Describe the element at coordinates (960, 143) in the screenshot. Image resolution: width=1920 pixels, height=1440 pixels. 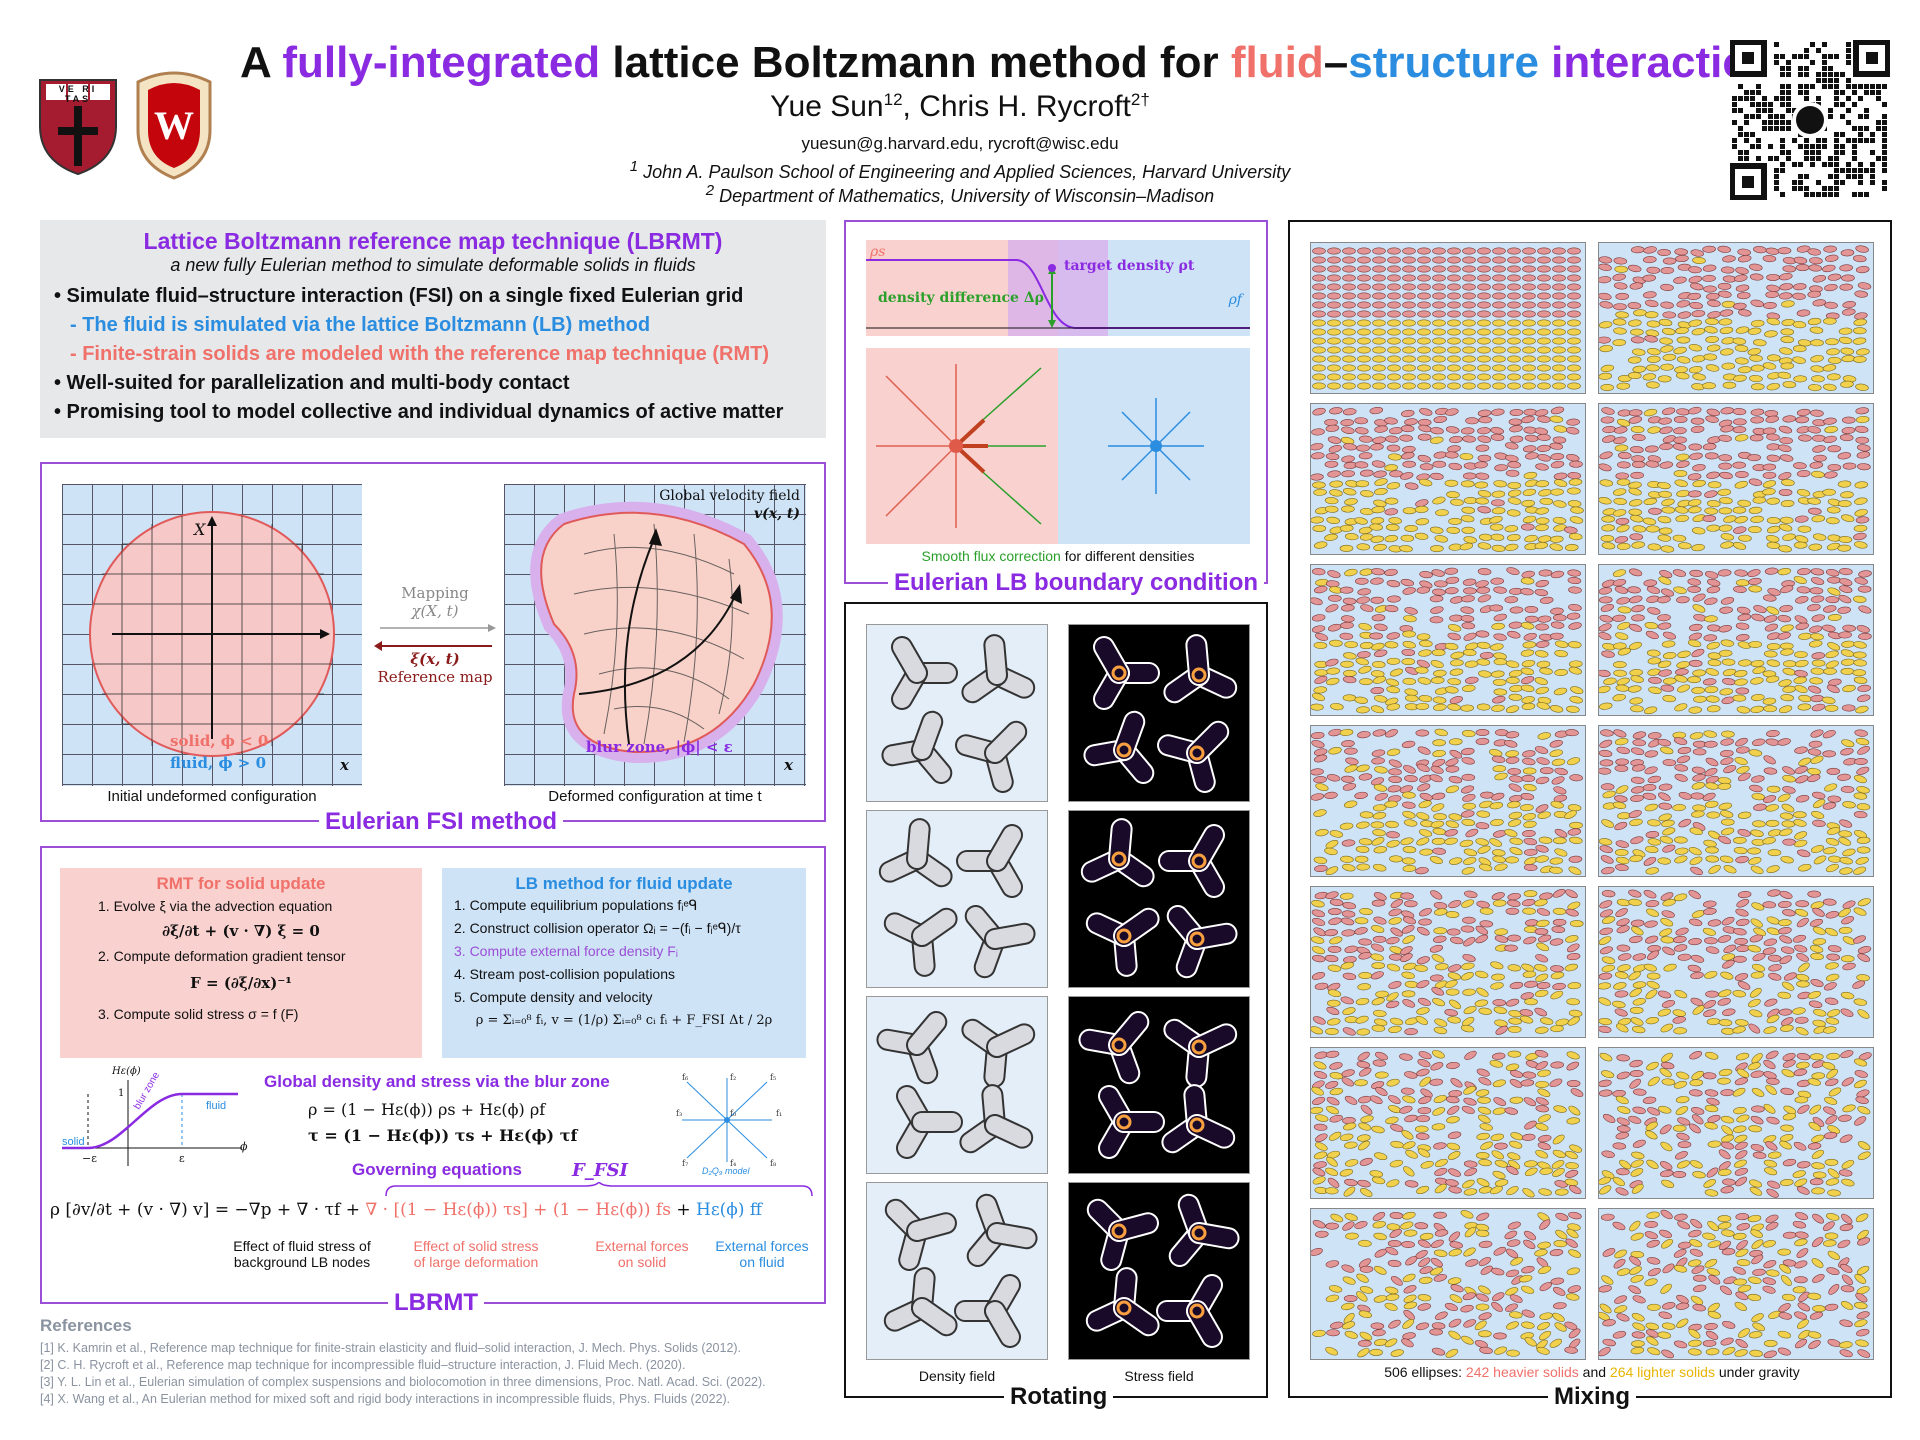
I see `emails: yuesun@g.harvard.edu, rycroft@wisc.edu` at that location.